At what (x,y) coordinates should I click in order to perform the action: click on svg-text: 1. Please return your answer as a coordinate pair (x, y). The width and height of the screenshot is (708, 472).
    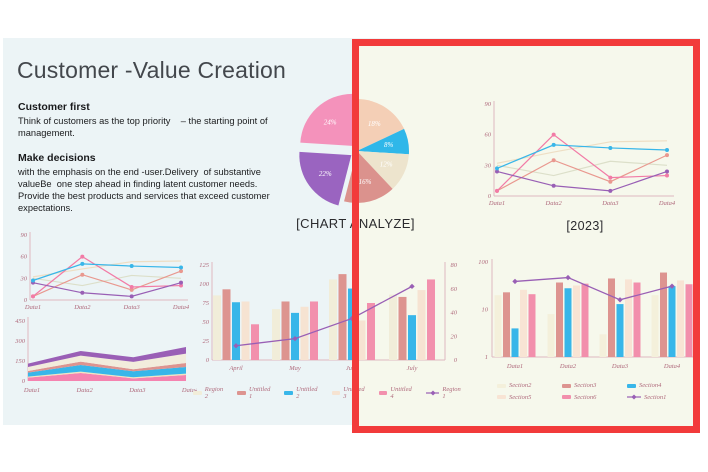
    Looking at the image, I should click on (486, 357).